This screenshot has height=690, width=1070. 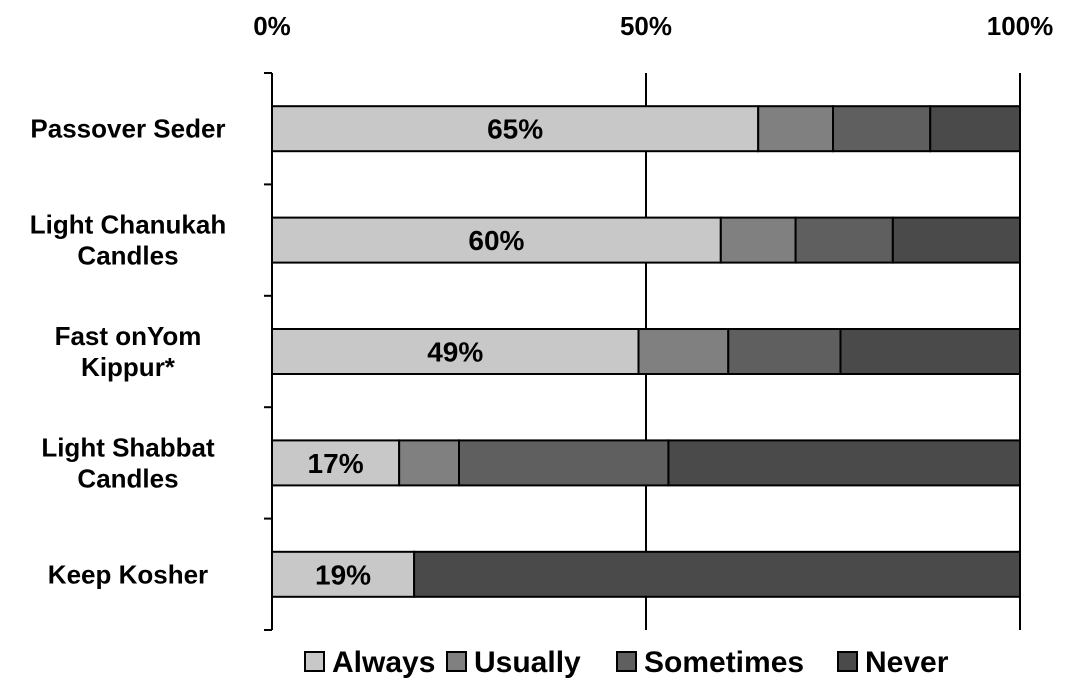 I want to click on category-label: Keep Kosher, so click(x=128, y=574).